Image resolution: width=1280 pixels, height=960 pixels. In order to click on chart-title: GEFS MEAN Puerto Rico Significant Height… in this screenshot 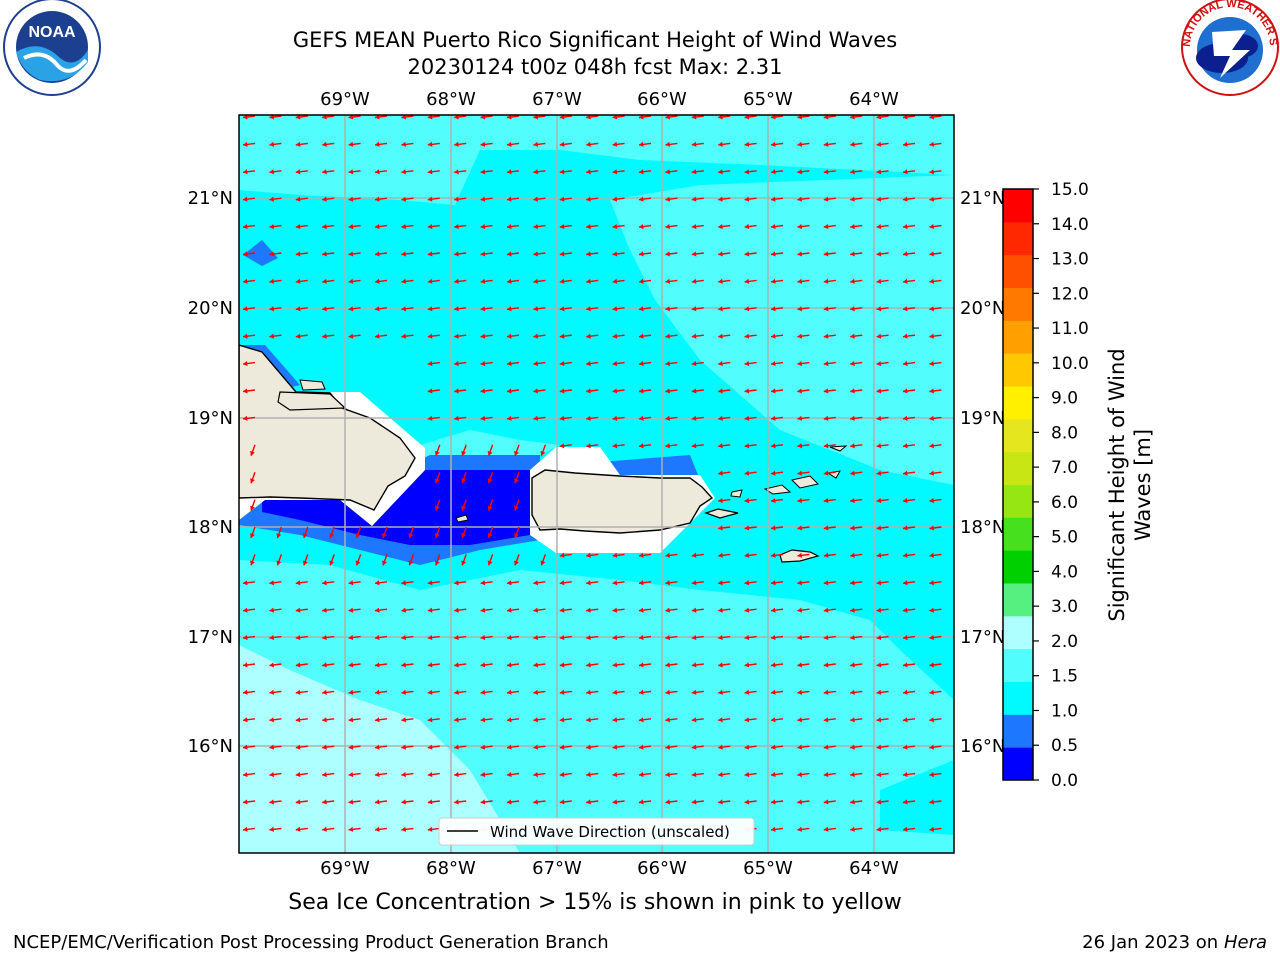, I will do `click(595, 40)`.